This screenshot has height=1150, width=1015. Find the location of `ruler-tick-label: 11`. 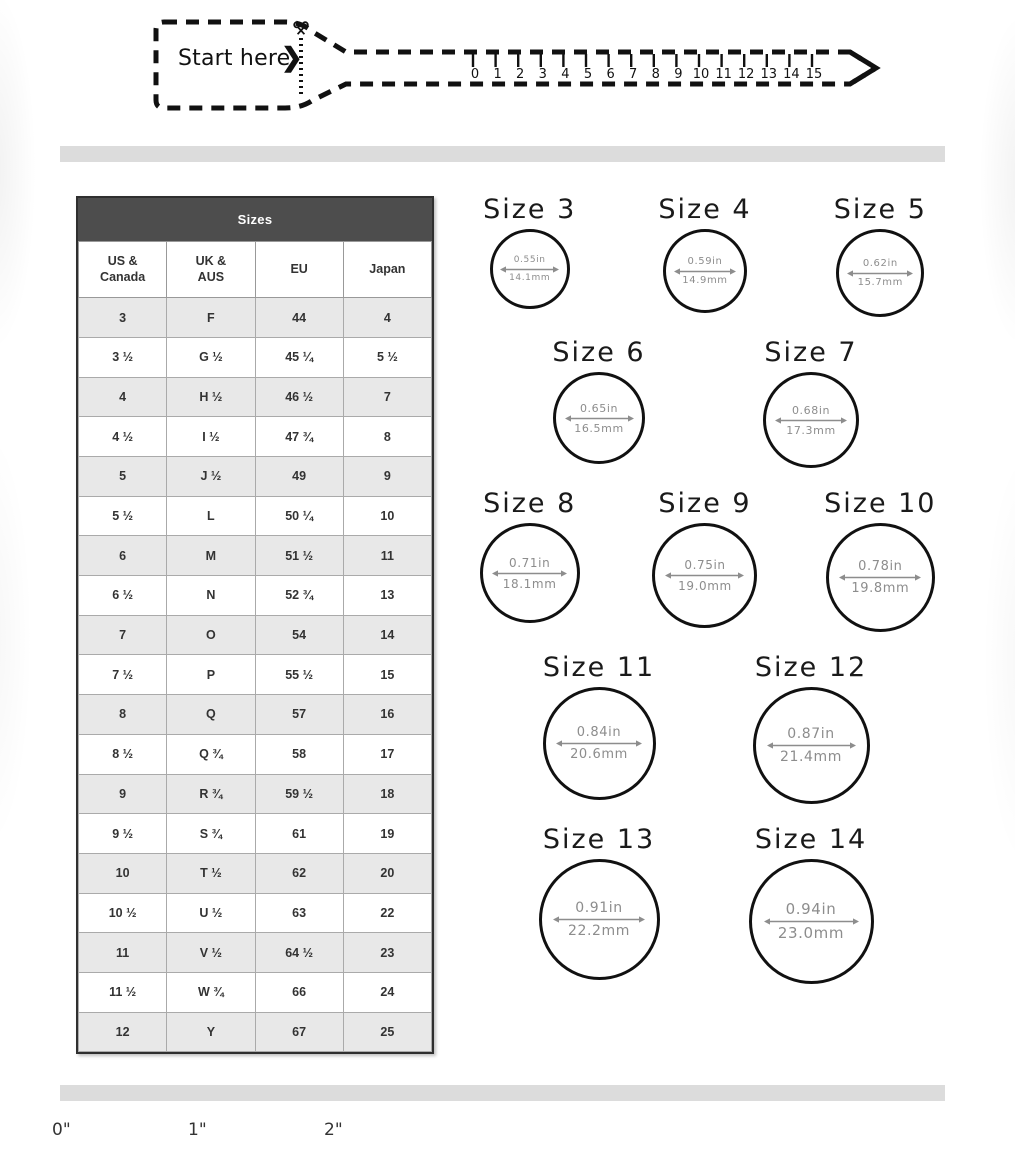

ruler-tick-label: 11 is located at coordinates (723, 74).